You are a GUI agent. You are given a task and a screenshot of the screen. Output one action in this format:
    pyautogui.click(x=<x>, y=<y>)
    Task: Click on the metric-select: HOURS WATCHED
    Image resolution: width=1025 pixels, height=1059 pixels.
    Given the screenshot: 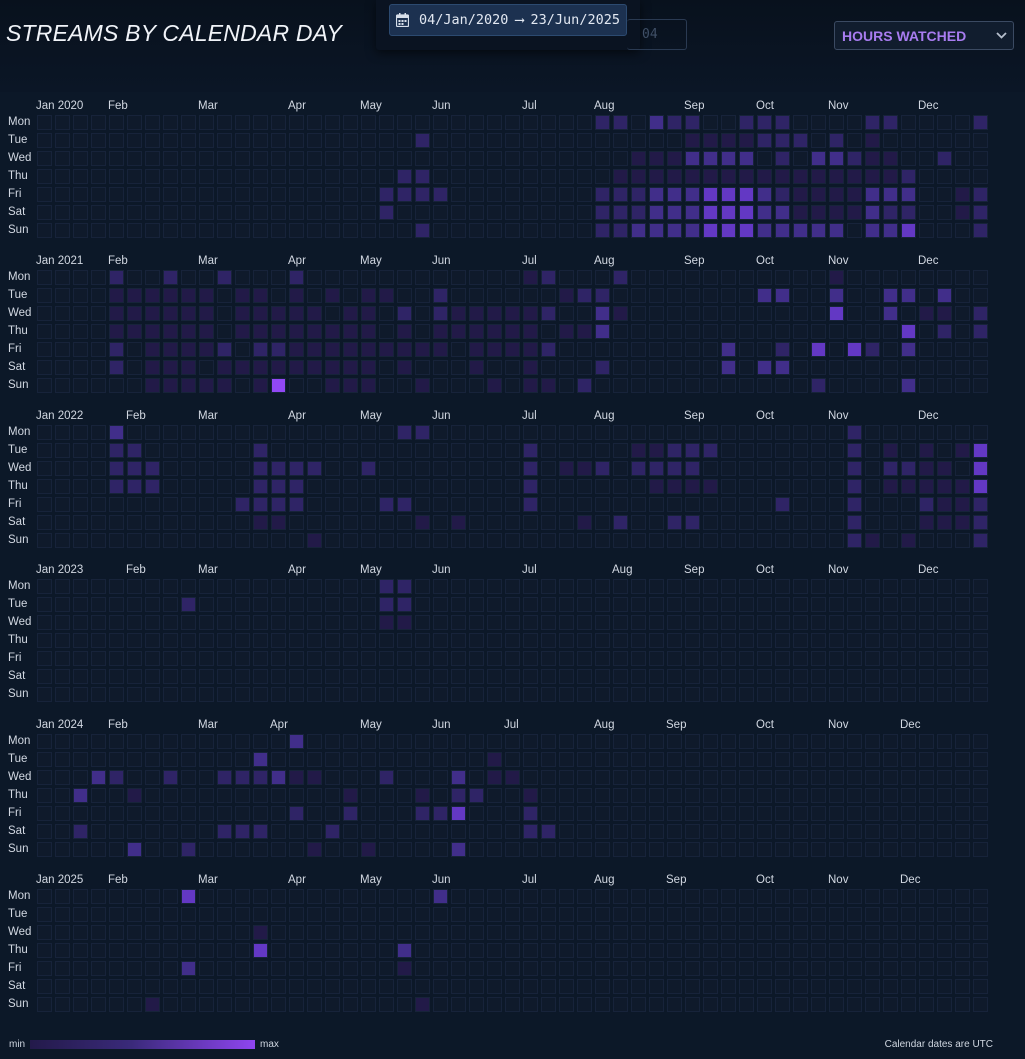 What is the action you would take?
    pyautogui.click(x=924, y=35)
    